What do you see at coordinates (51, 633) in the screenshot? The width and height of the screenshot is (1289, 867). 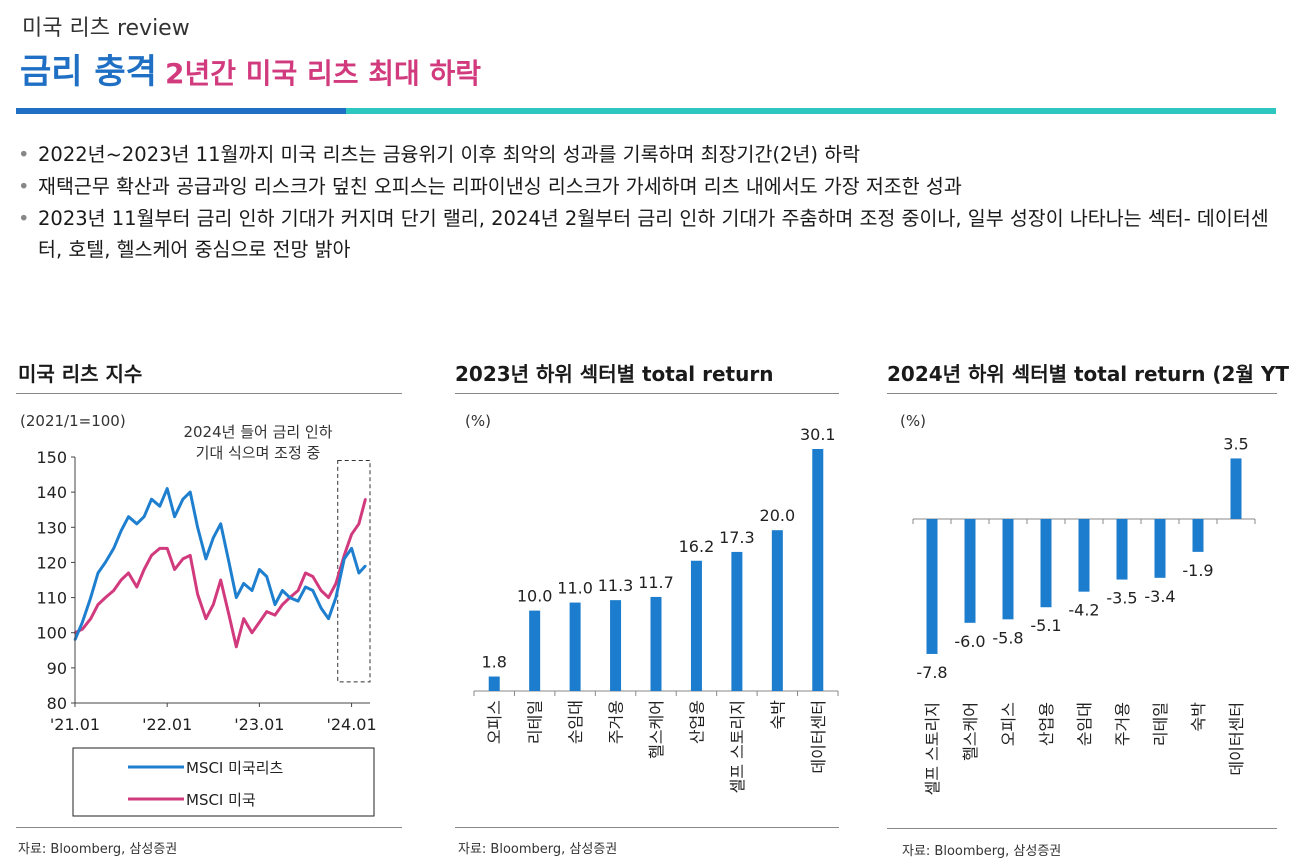 I see `y-tick-label: 100` at bounding box center [51, 633].